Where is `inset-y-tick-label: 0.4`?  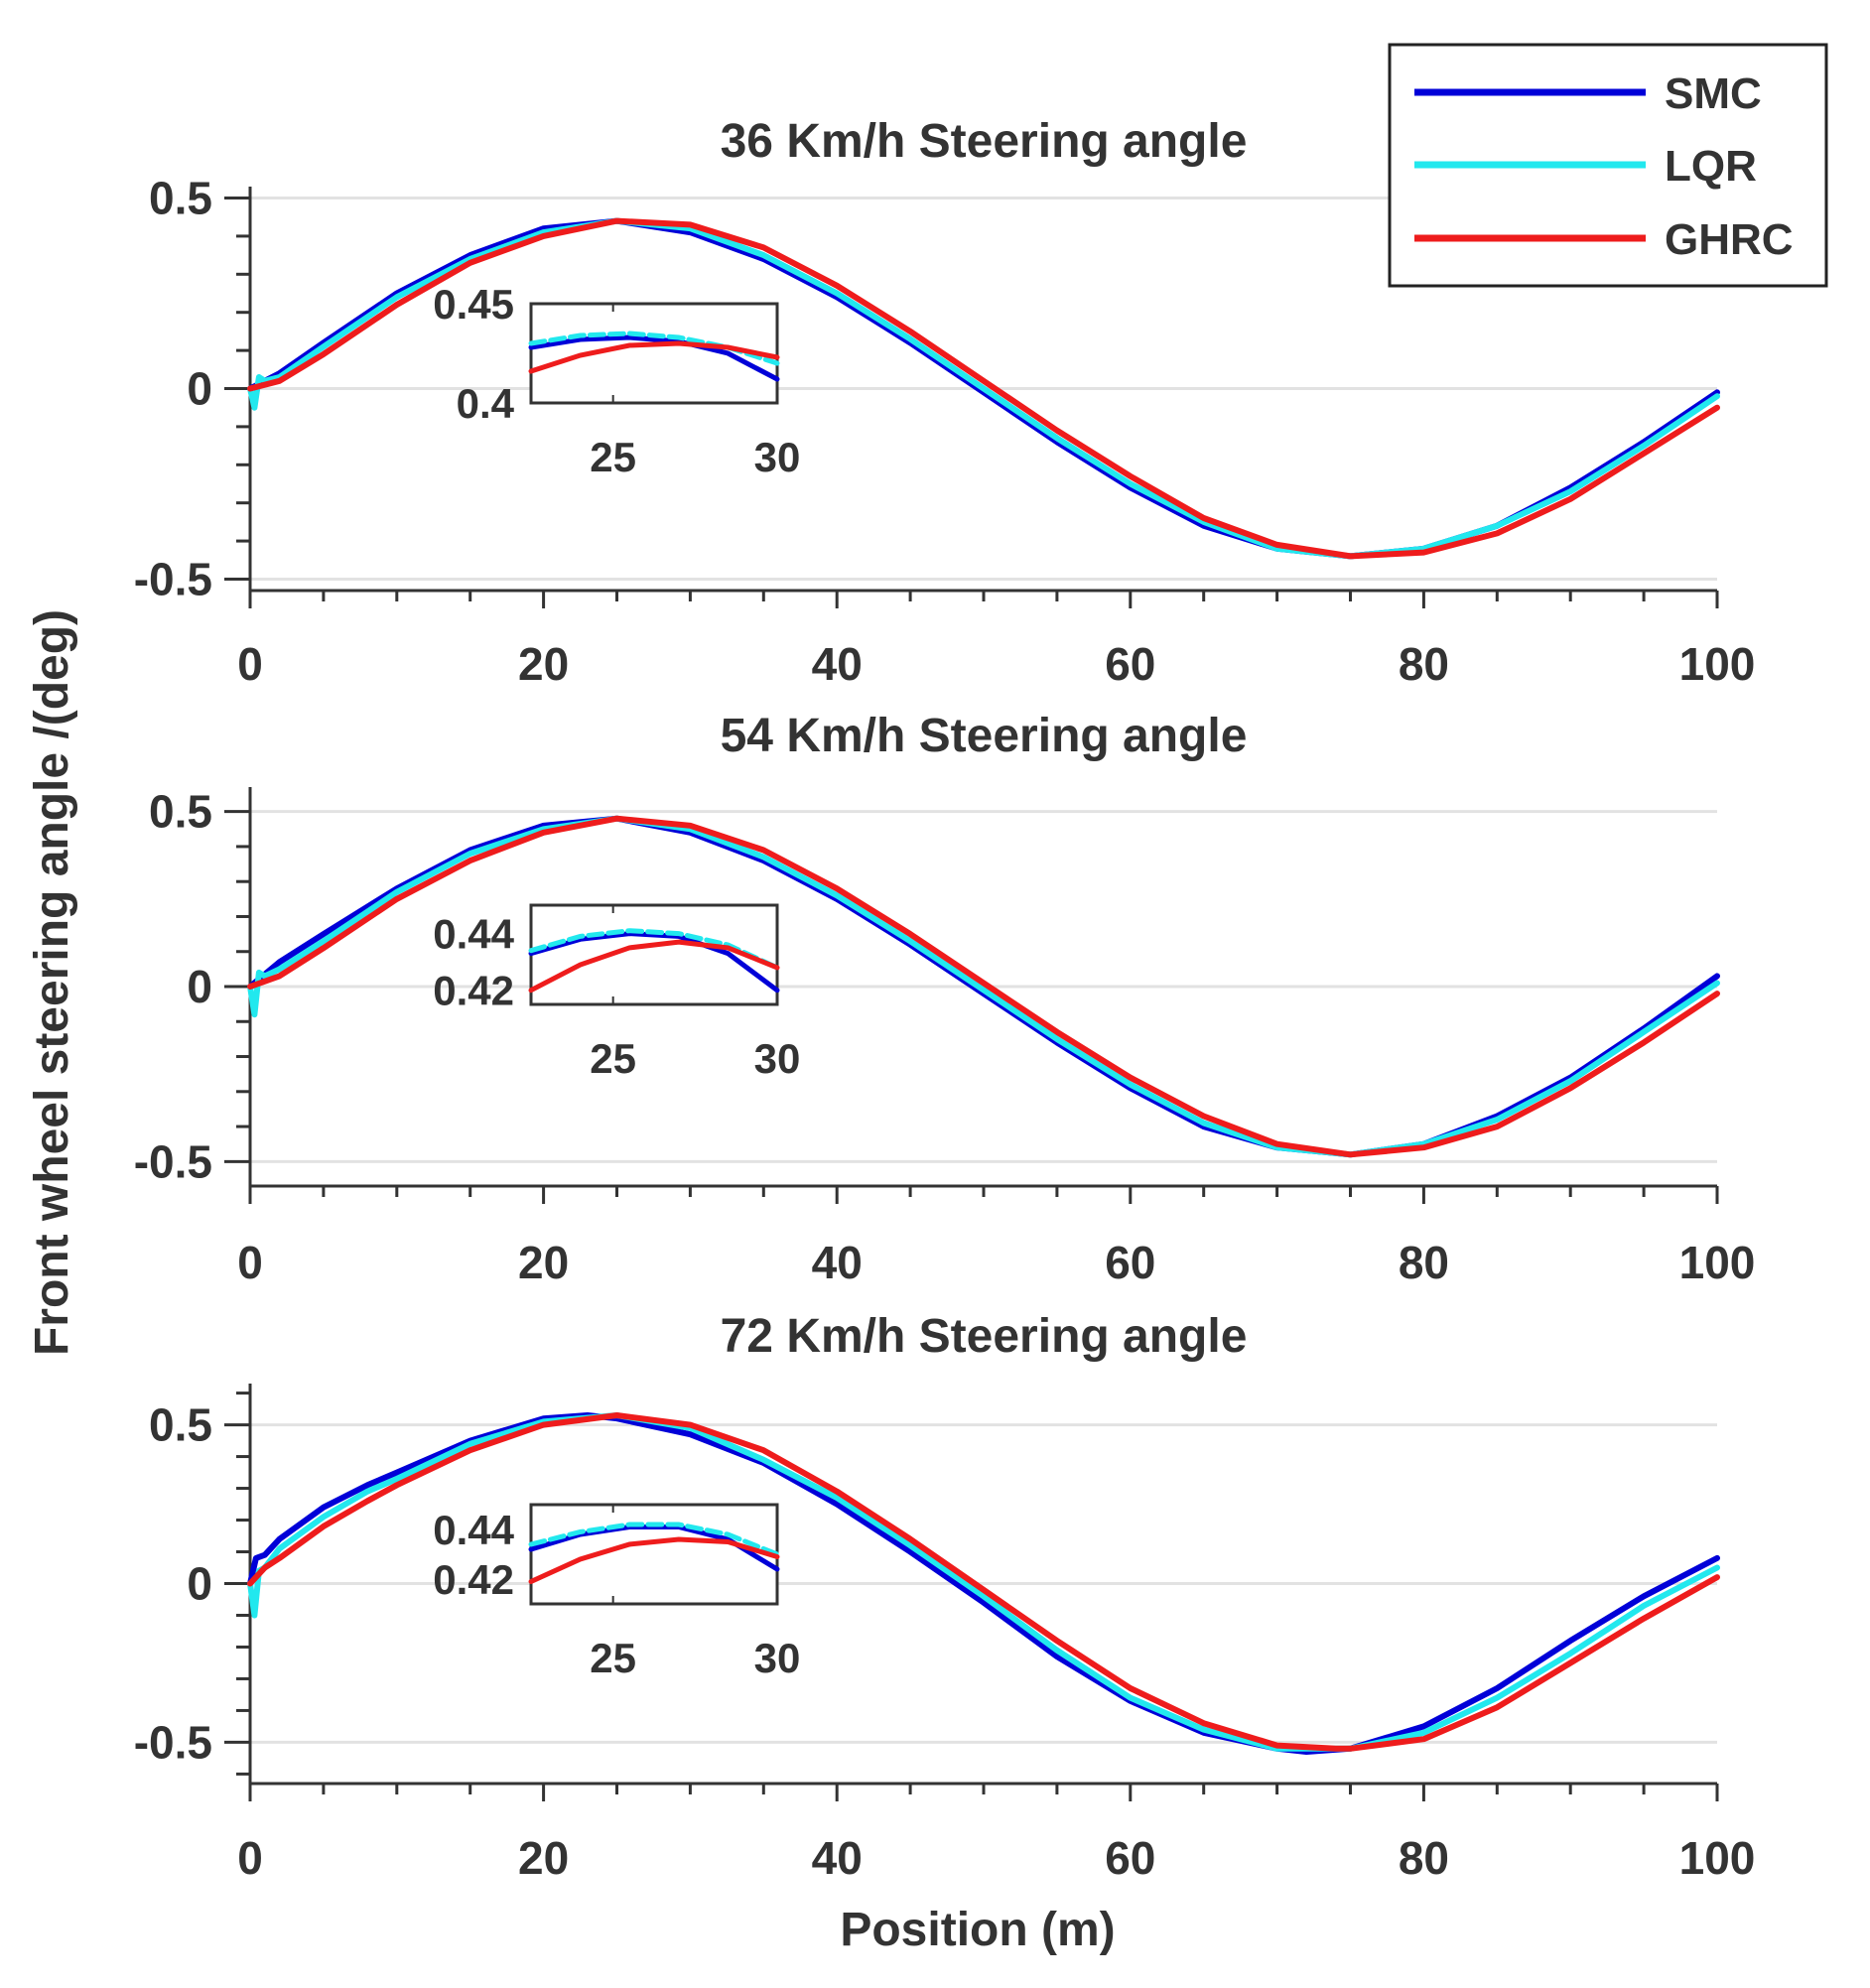
inset-y-tick-label: 0.4 is located at coordinates (486, 403).